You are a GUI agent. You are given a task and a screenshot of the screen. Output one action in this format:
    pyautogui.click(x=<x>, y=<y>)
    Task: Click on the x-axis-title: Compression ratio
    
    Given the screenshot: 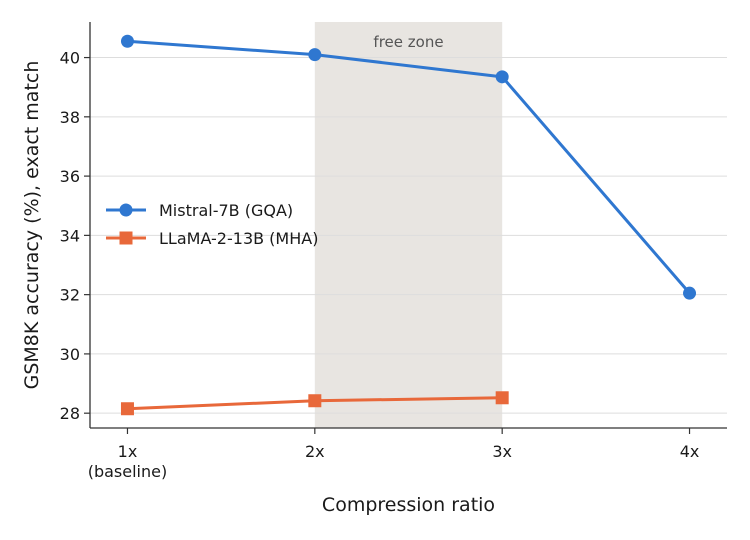 What is the action you would take?
    pyautogui.click(x=408, y=505)
    